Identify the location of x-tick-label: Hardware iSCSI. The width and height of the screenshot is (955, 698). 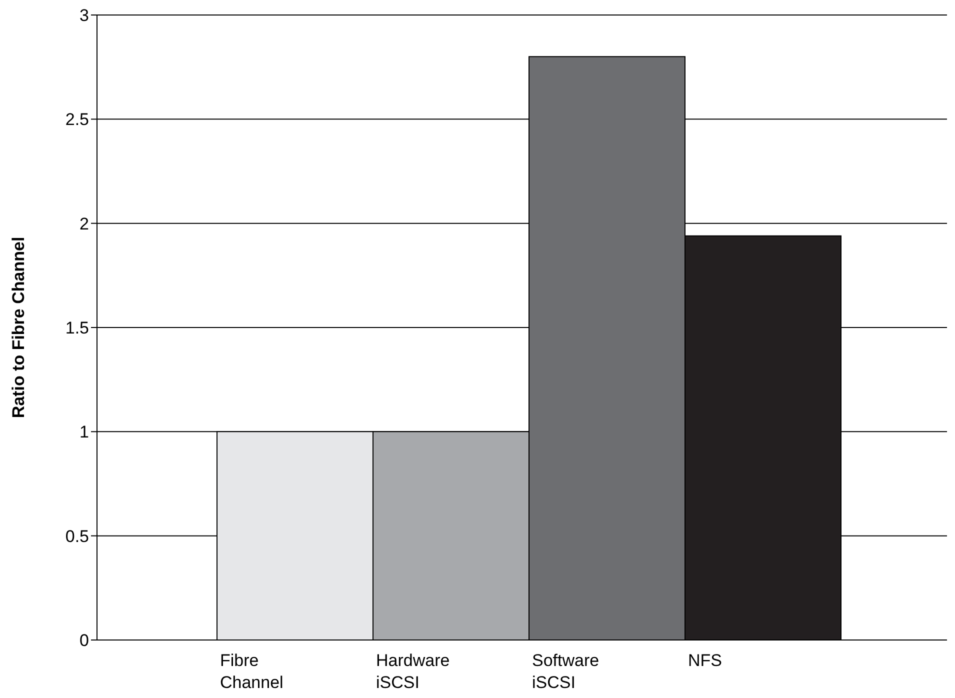
(413, 671).